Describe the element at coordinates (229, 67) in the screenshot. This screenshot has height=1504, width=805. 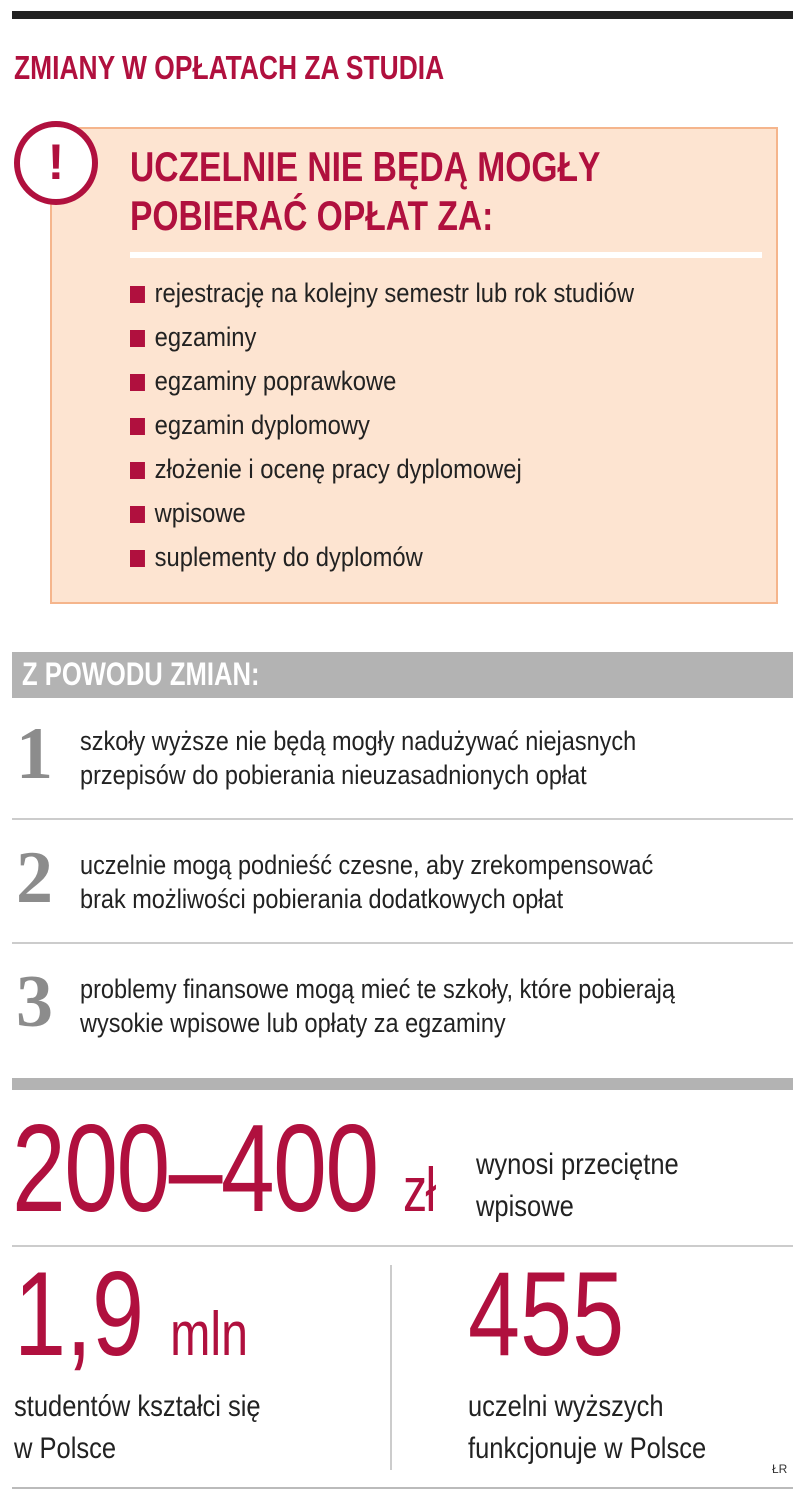
I see `page-title: ZMIANY W OPŁATACH ZA STUDIA` at that location.